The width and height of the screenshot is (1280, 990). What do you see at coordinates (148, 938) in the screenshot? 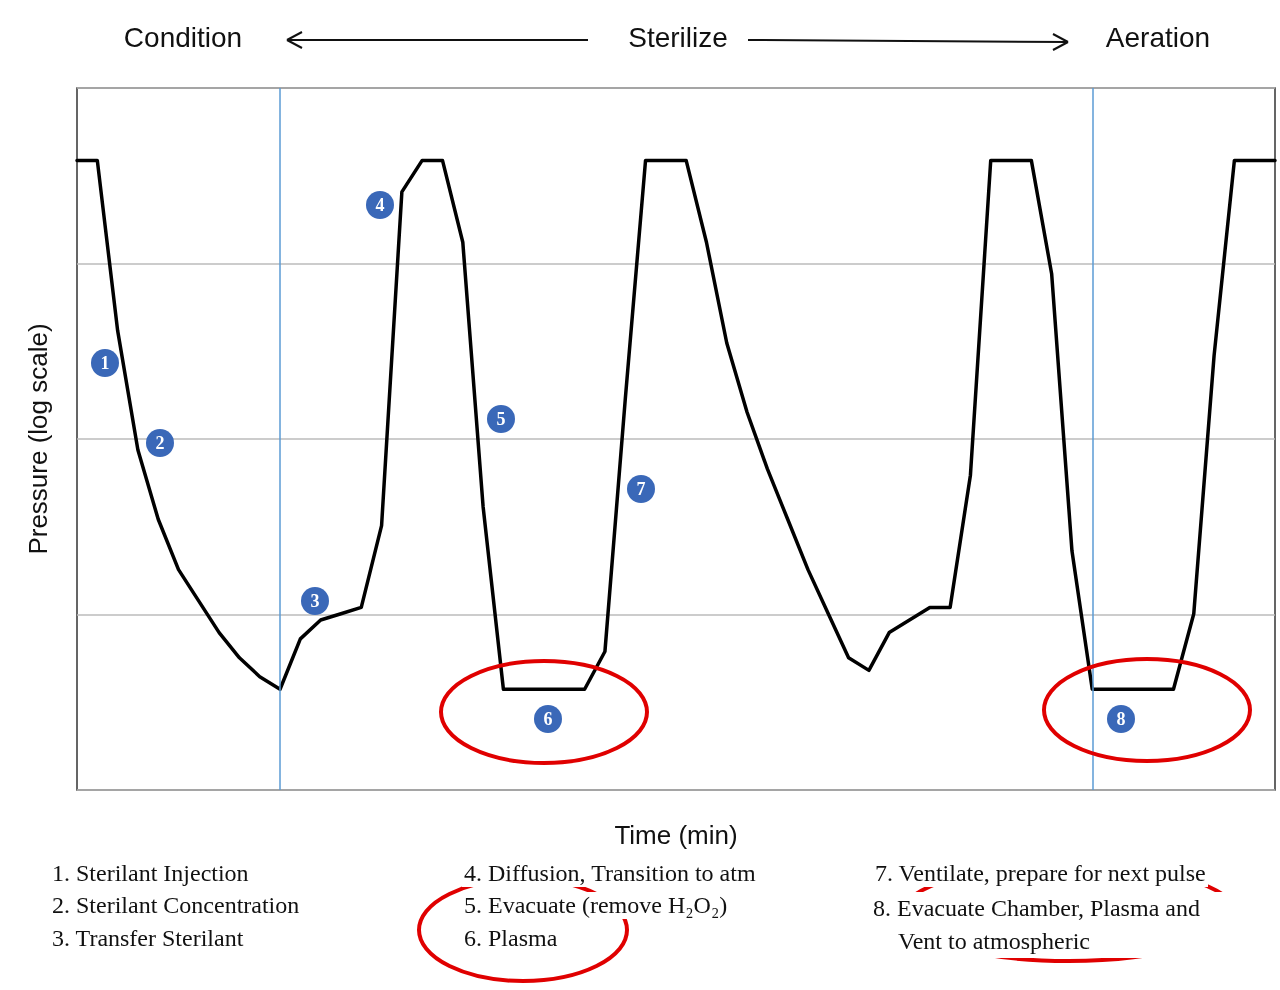
I see `text: 3. Transfer Sterilant` at bounding box center [148, 938].